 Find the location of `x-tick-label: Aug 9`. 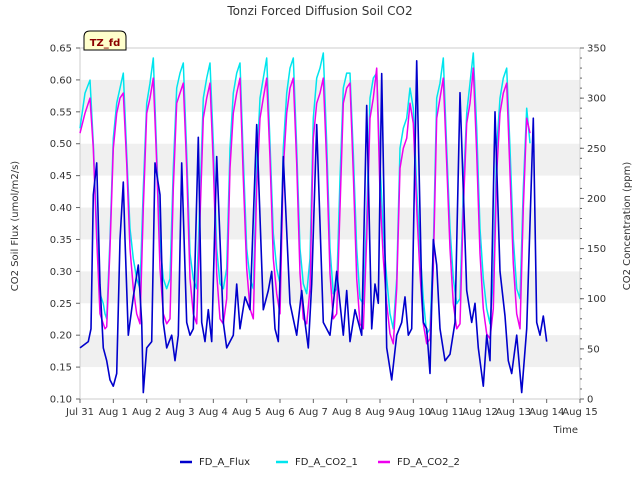

x-tick-label: Aug 9 is located at coordinates (379, 412).